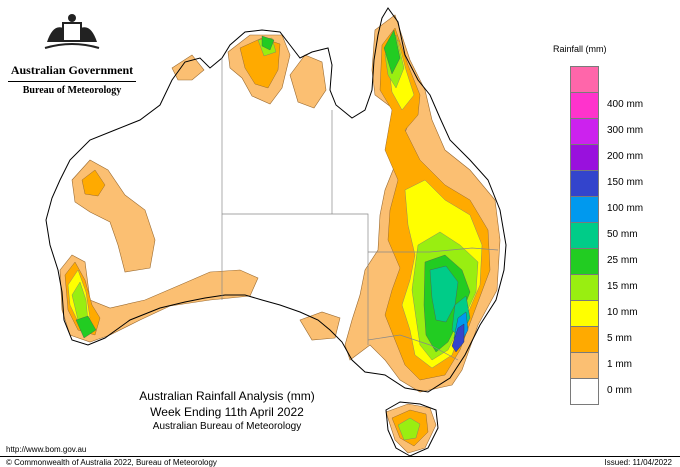 The width and height of the screenshot is (680, 467). I want to click on border-qld-nsw, so click(433, 250).